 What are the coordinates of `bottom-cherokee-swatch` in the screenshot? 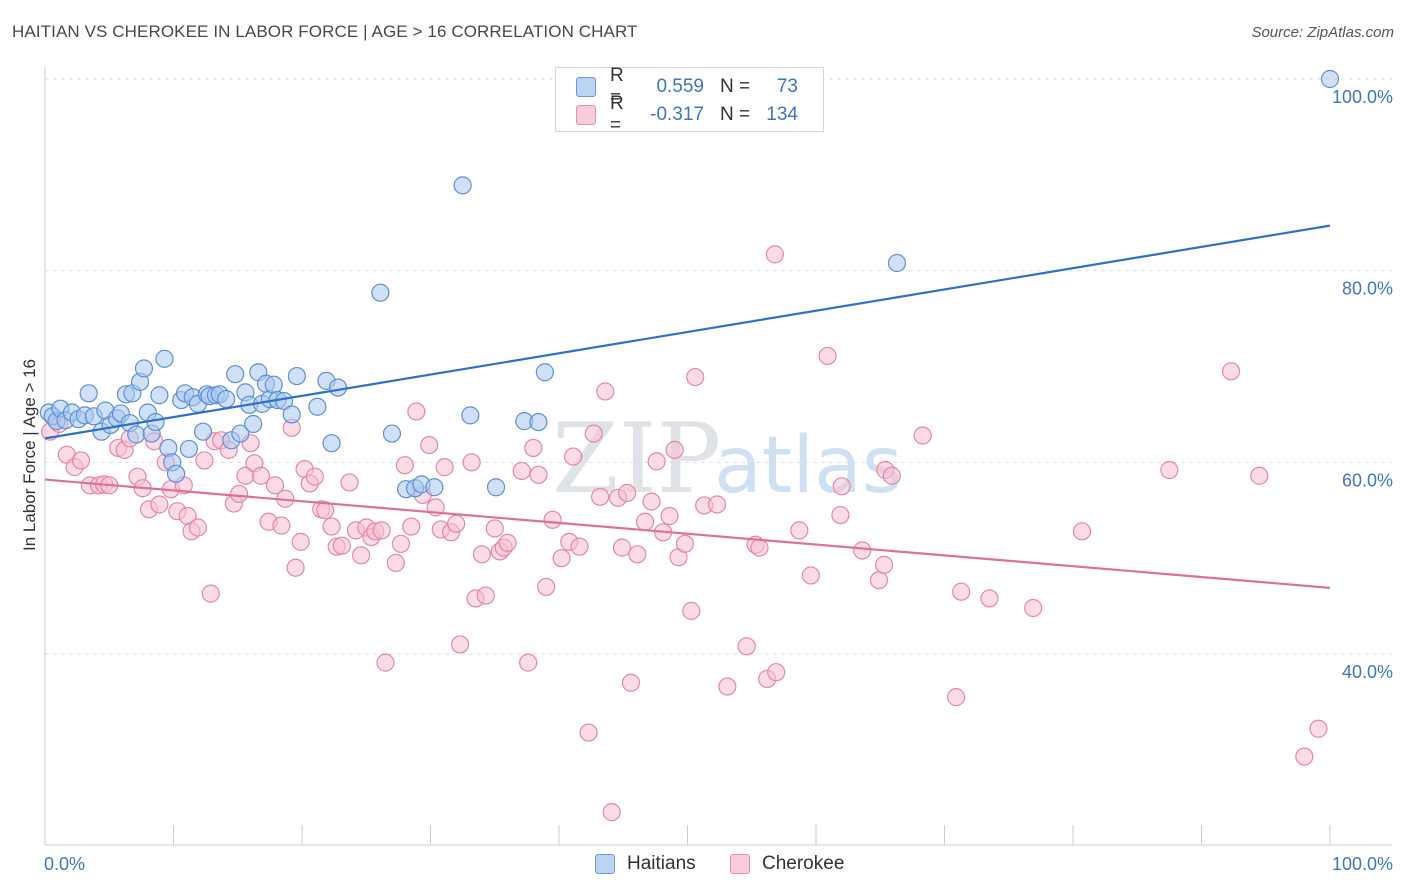 It's located at (740, 864).